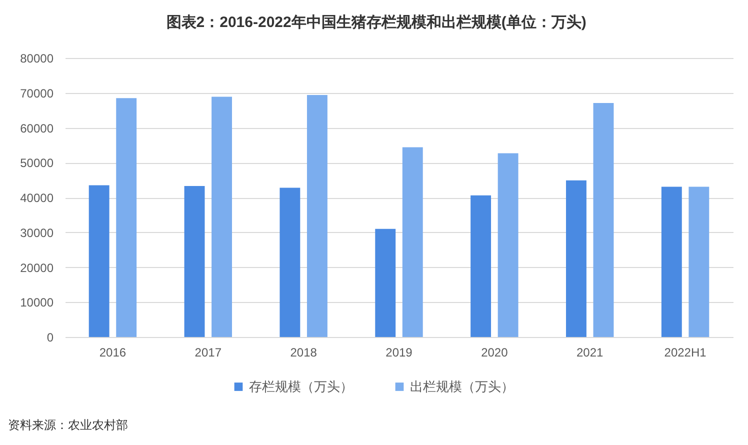  I want to click on x-tick-label: 2016, so click(112, 353).